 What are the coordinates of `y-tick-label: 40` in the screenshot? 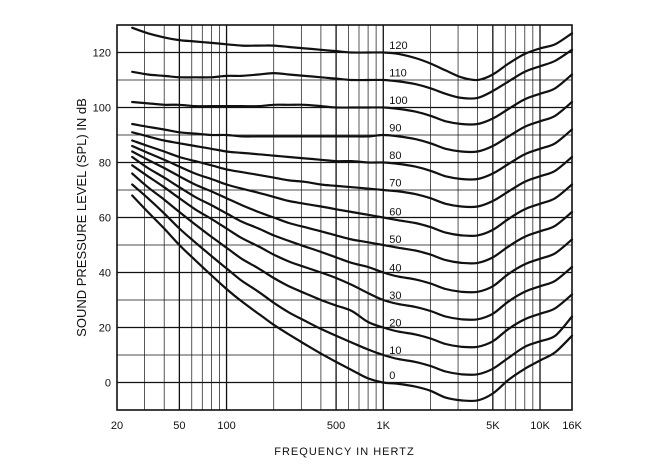 It's located at (105, 274).